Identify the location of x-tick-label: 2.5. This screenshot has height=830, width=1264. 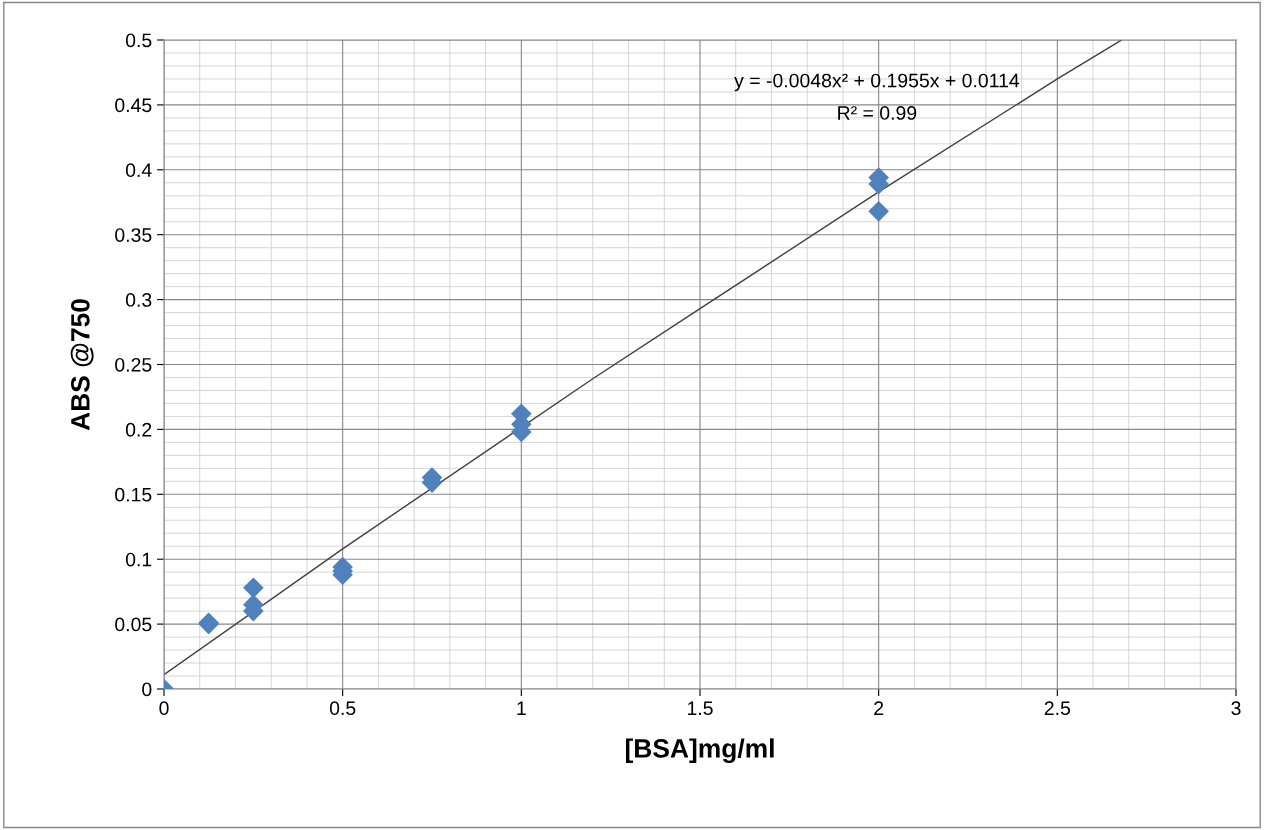
(1057, 708).